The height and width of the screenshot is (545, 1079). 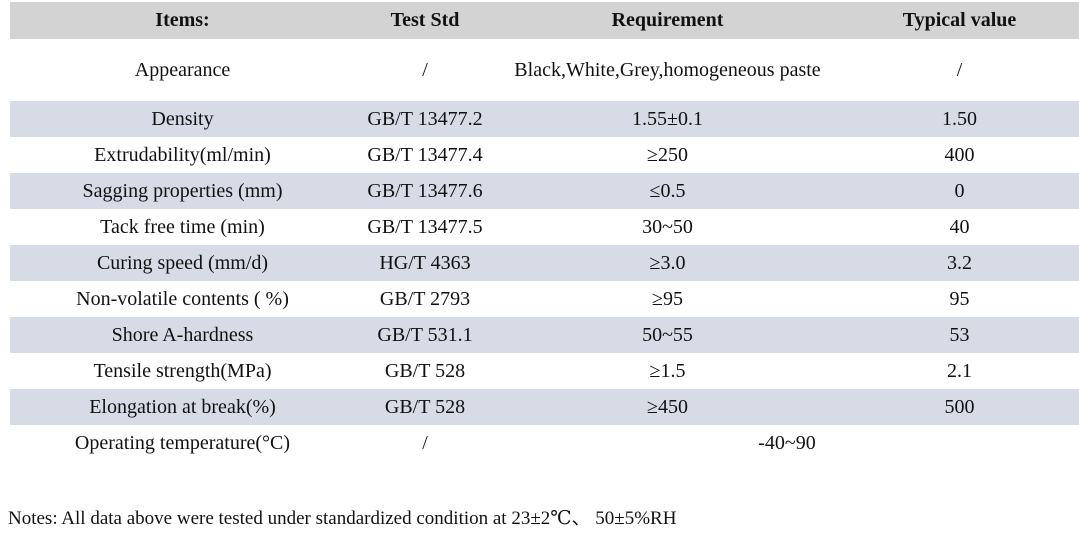 What do you see at coordinates (182, 442) in the screenshot?
I see `cell-item: Operating temperature(°C)` at bounding box center [182, 442].